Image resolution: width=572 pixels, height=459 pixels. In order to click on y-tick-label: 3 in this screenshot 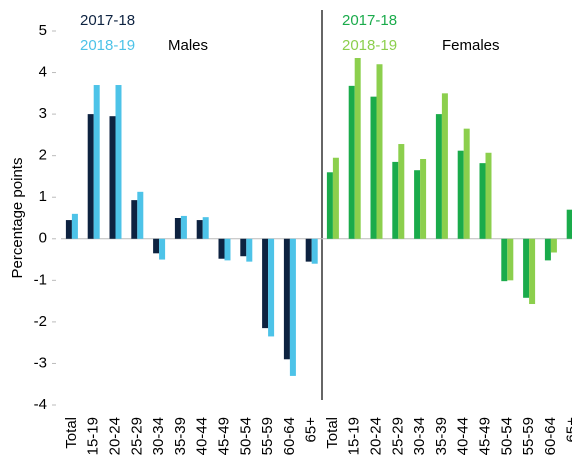, I will do `click(43, 113)`.